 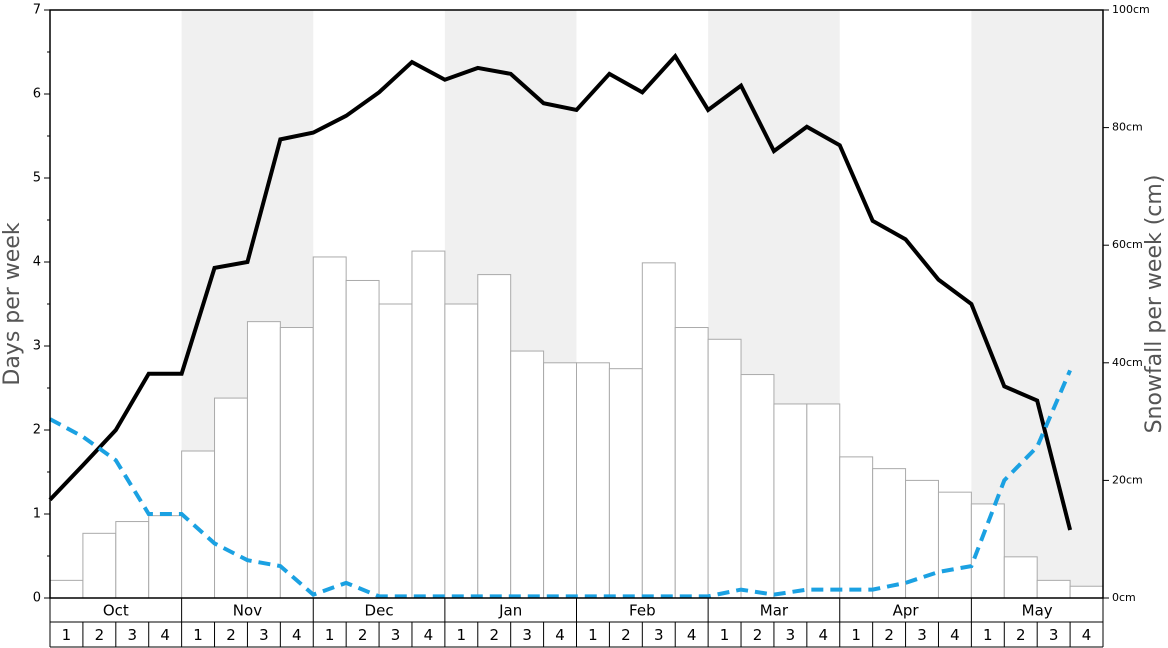 I want to click on y2-tick-label: 20cm, so click(x=1127, y=479).